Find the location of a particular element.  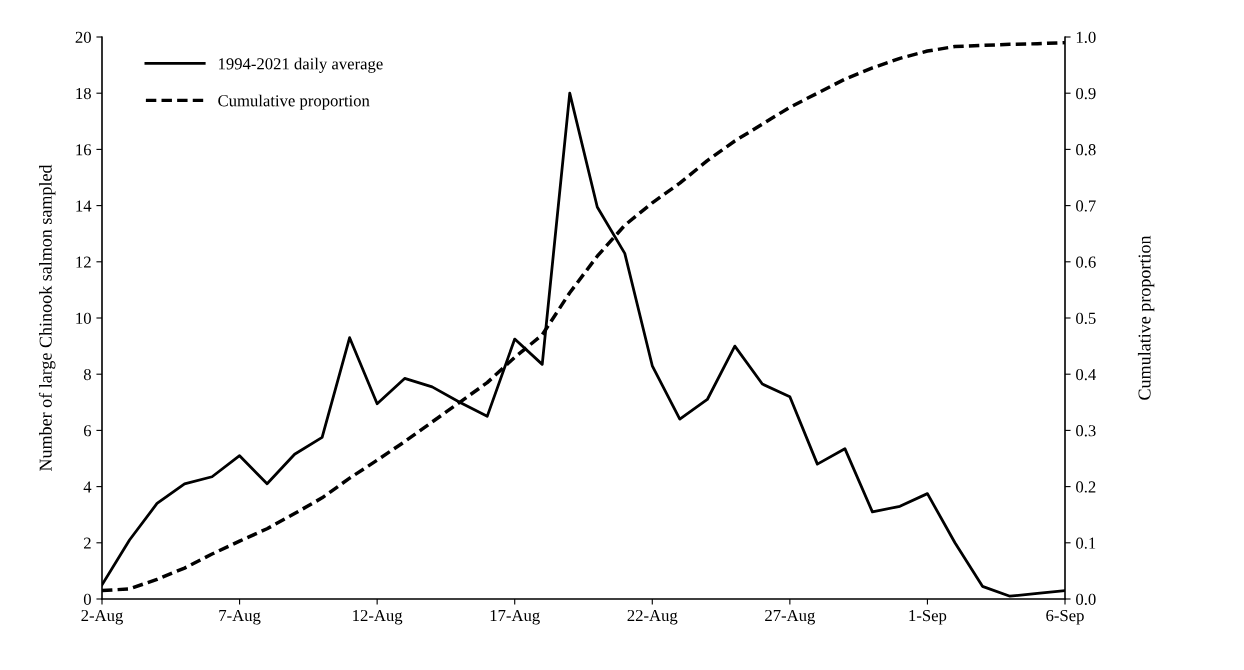

y2-tick-label: 0.7 is located at coordinates (1086, 206).